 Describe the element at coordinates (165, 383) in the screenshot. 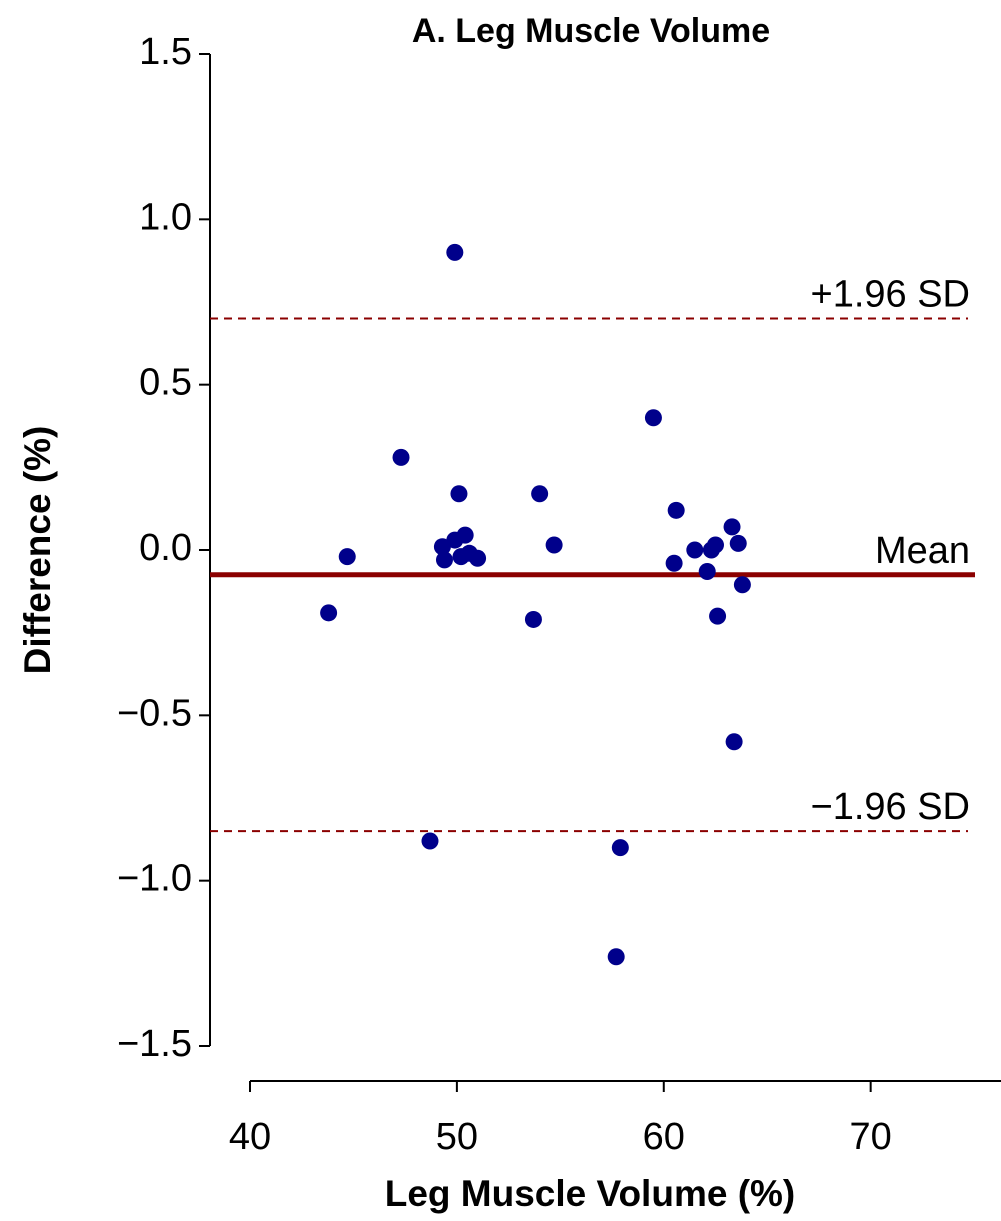

I see `y-tick-label: 0.5` at that location.